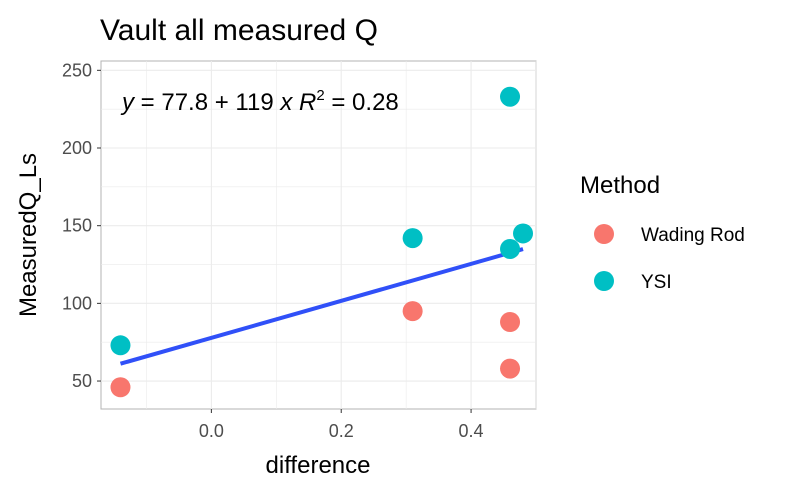 Image resolution: width=800 pixels, height=494 pixels. Describe the element at coordinates (693, 235) in the screenshot. I see `legend-label-wading-rod: Wading Rod` at that location.